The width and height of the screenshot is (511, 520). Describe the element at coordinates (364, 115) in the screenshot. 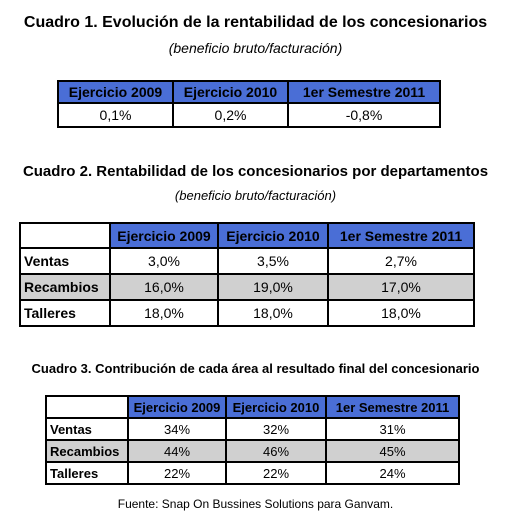

I see `value-2011: -0,8%` at that location.